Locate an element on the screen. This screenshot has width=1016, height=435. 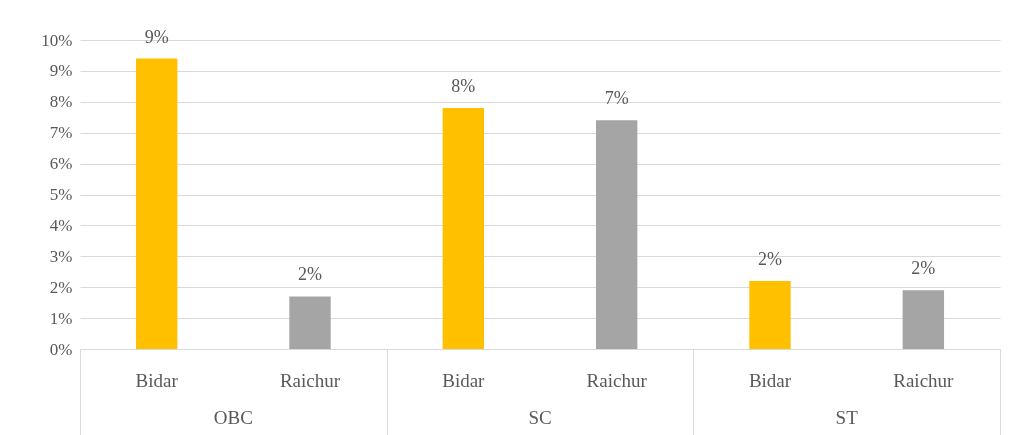
y-tick-label: 1% is located at coordinates (61, 318).